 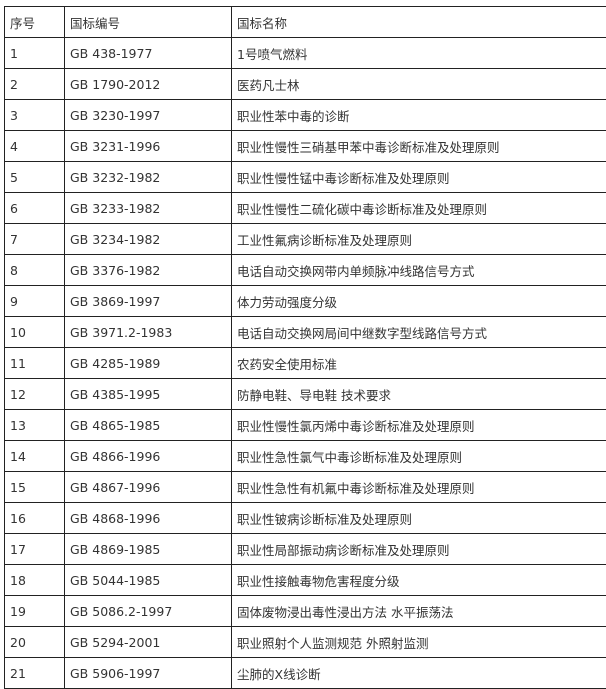 What do you see at coordinates (35, 22) in the screenshot?
I see `header-index: 序号` at bounding box center [35, 22].